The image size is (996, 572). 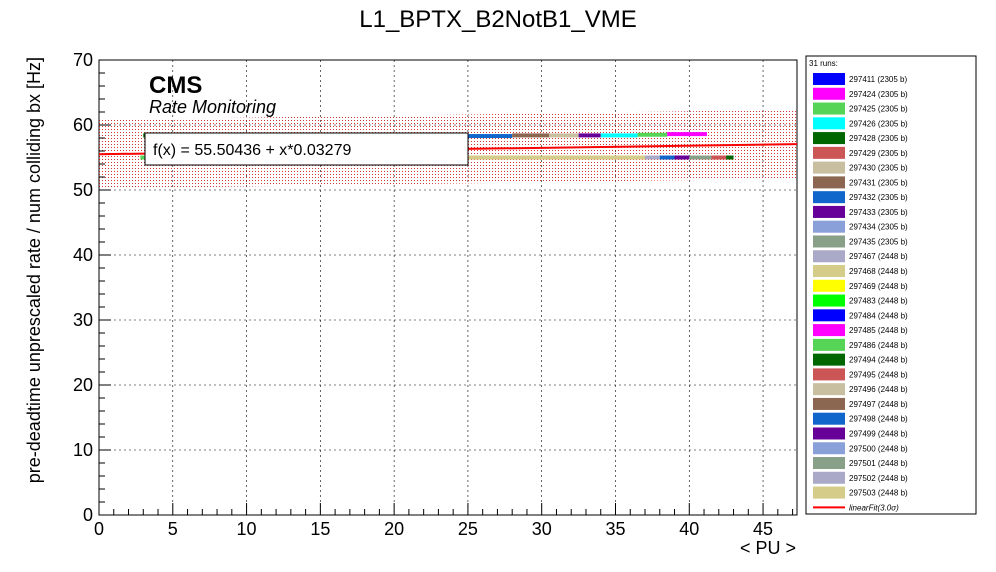 I want to click on legend-entry-label: 297424 (2305 b), so click(x=878, y=94).